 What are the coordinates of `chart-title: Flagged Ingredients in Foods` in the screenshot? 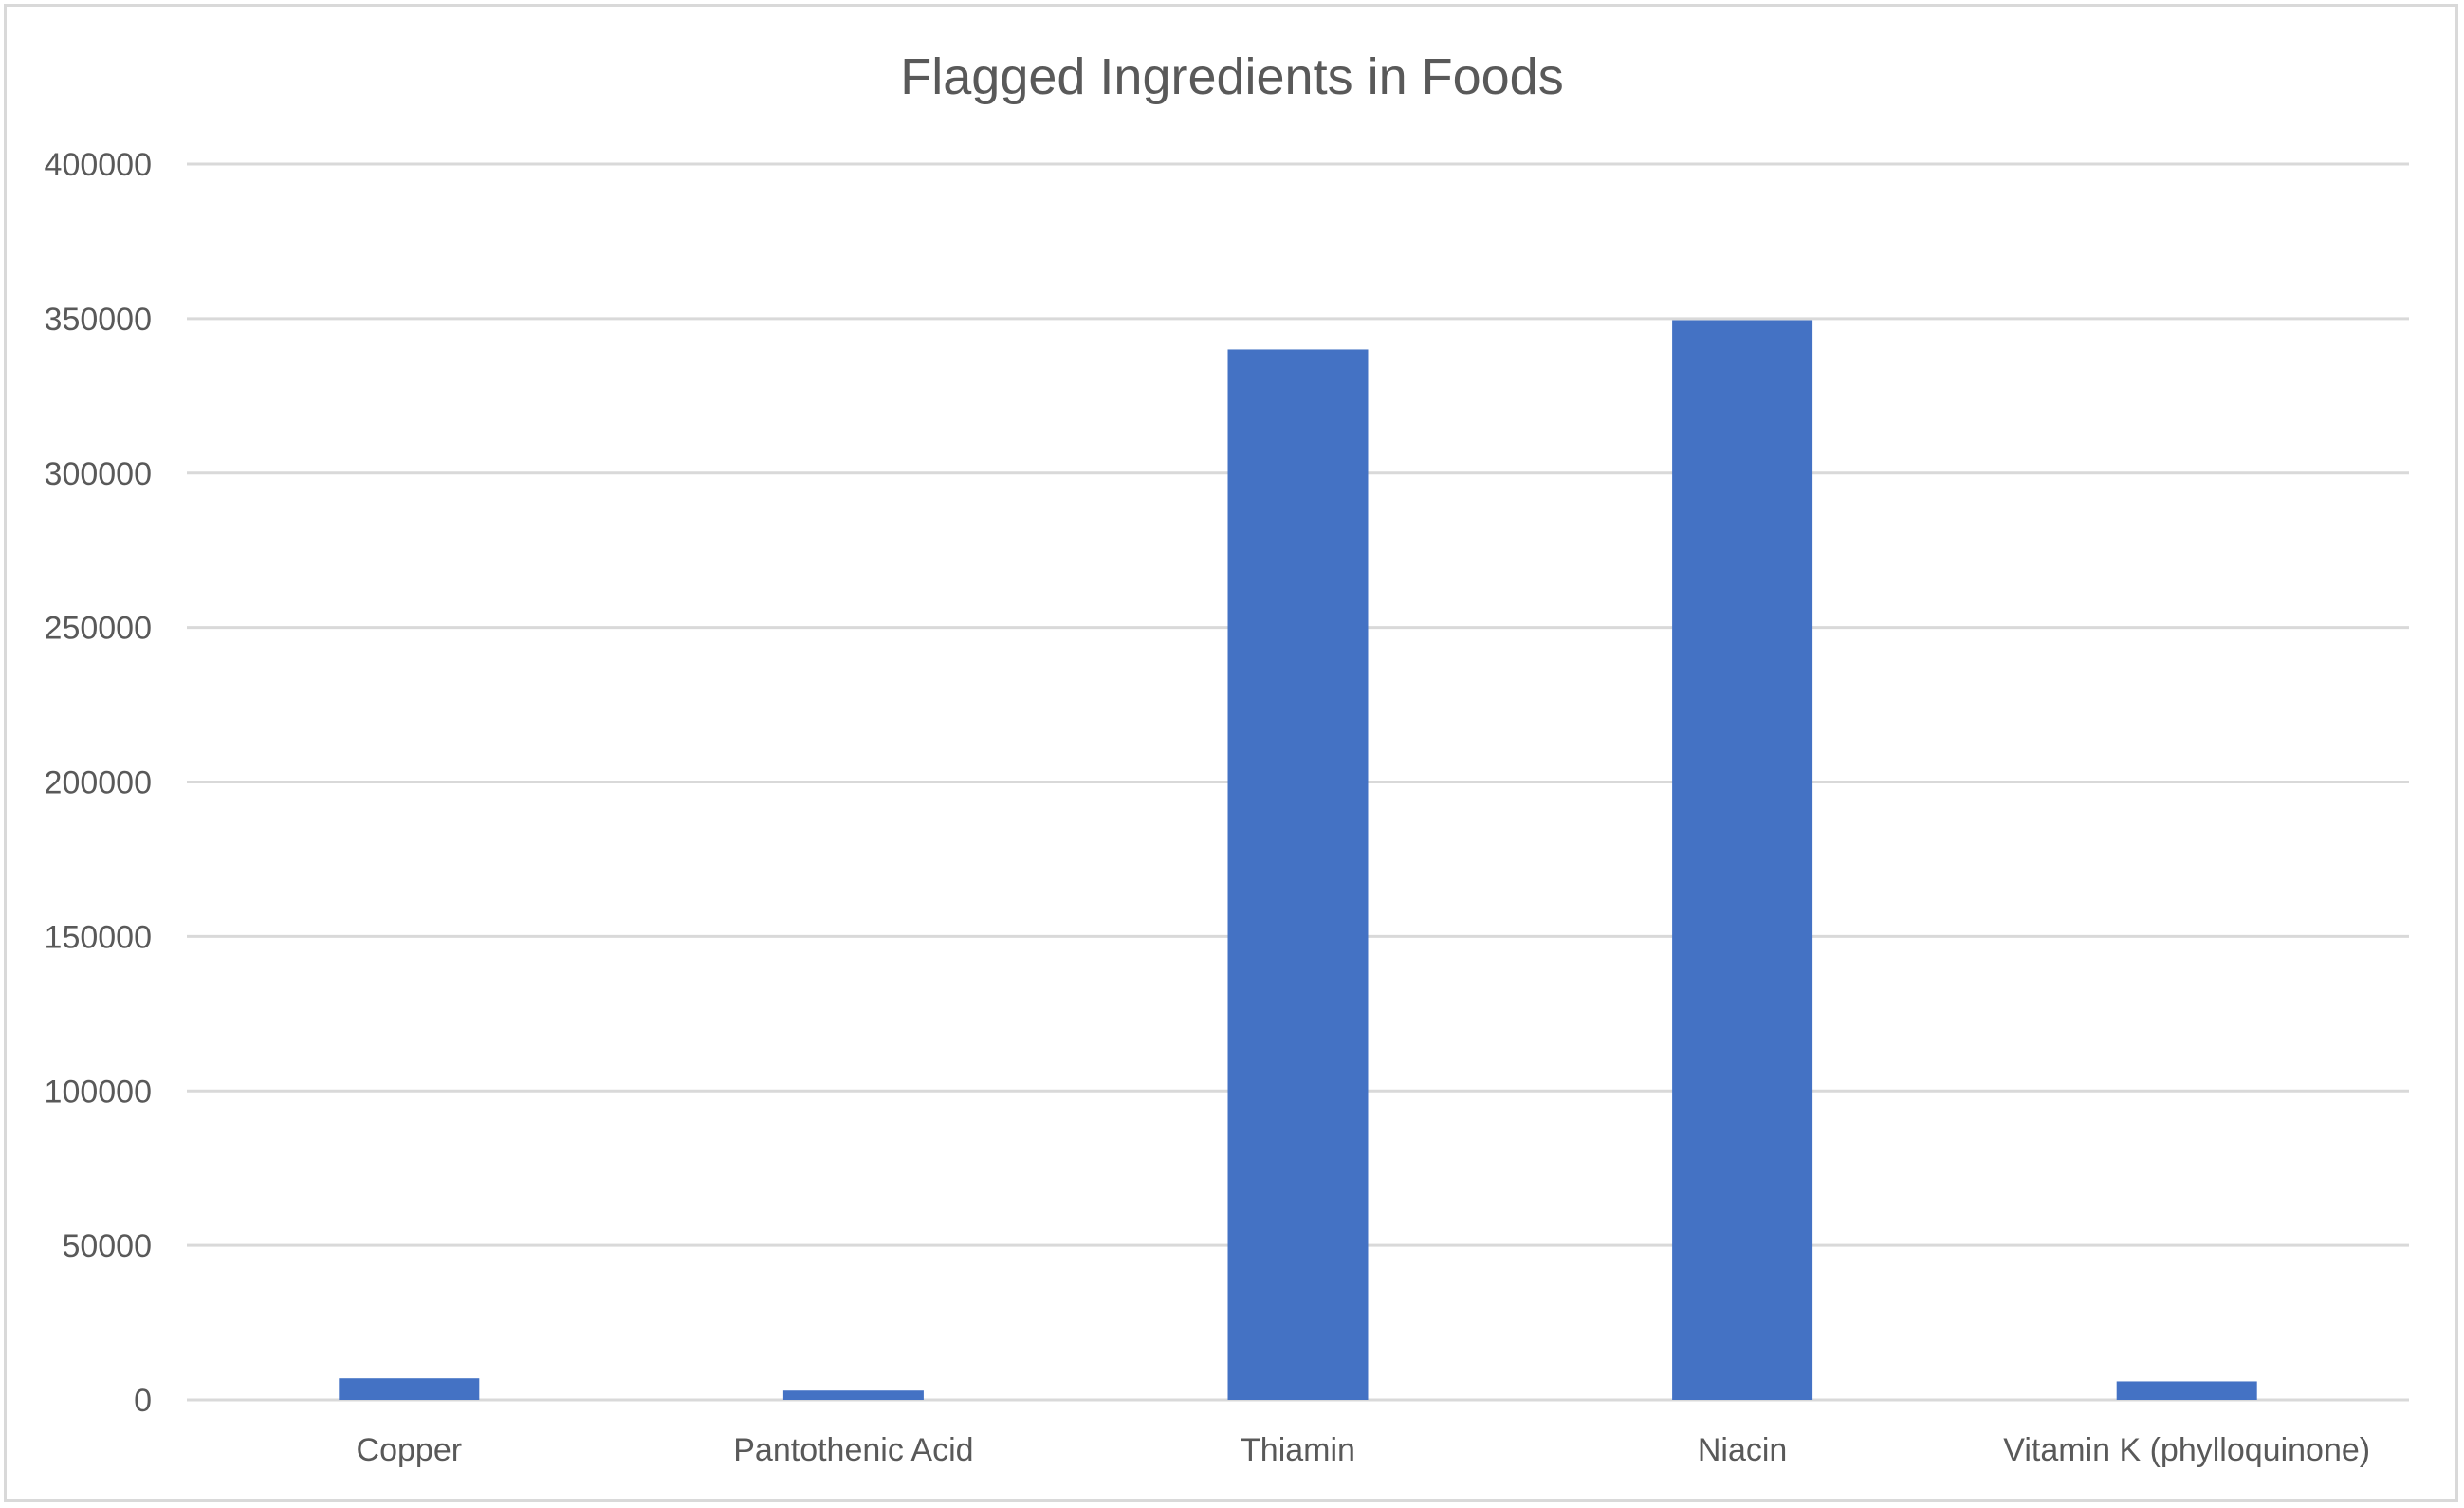 It's located at (1231, 76).